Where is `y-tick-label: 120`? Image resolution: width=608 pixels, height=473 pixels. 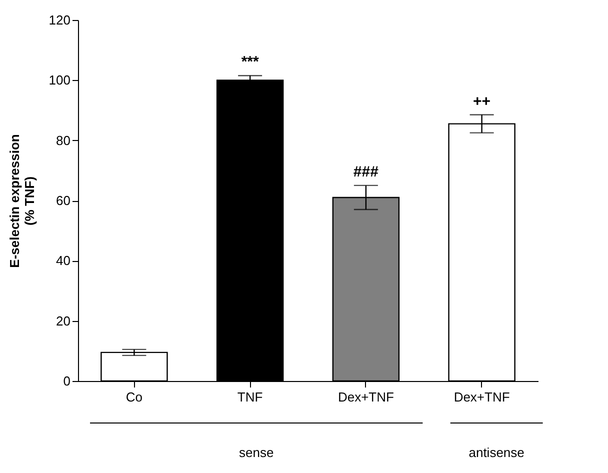
y-tick-label: 120 is located at coordinates (59, 20).